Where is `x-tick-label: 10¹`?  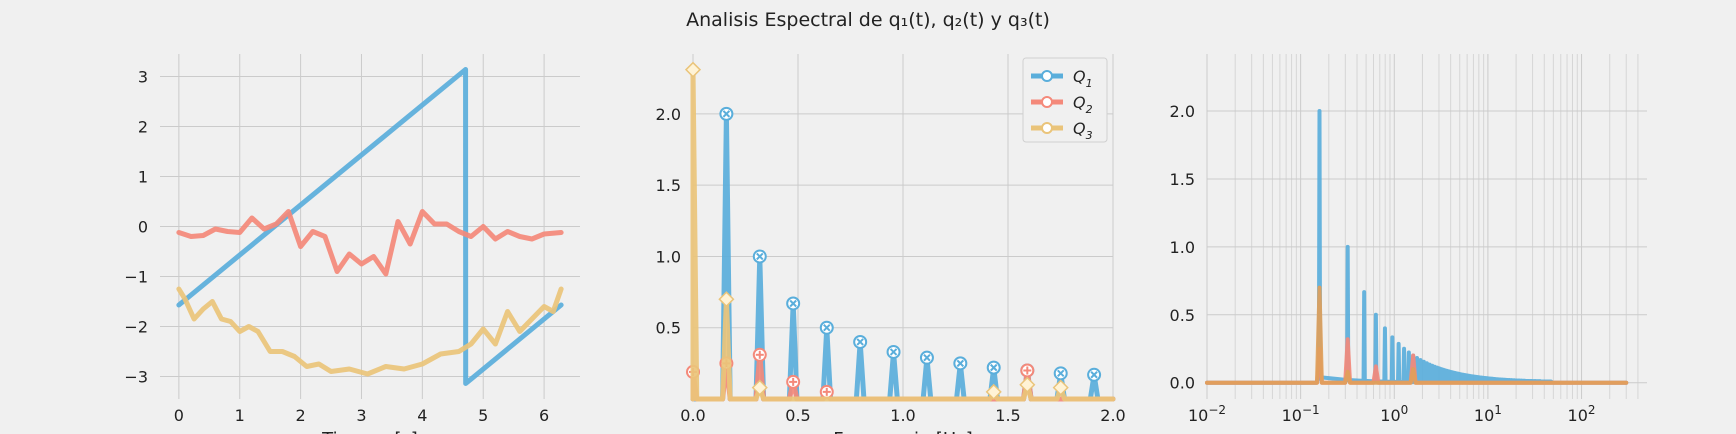
x-tick-label: 10¹ is located at coordinates (1488, 414).